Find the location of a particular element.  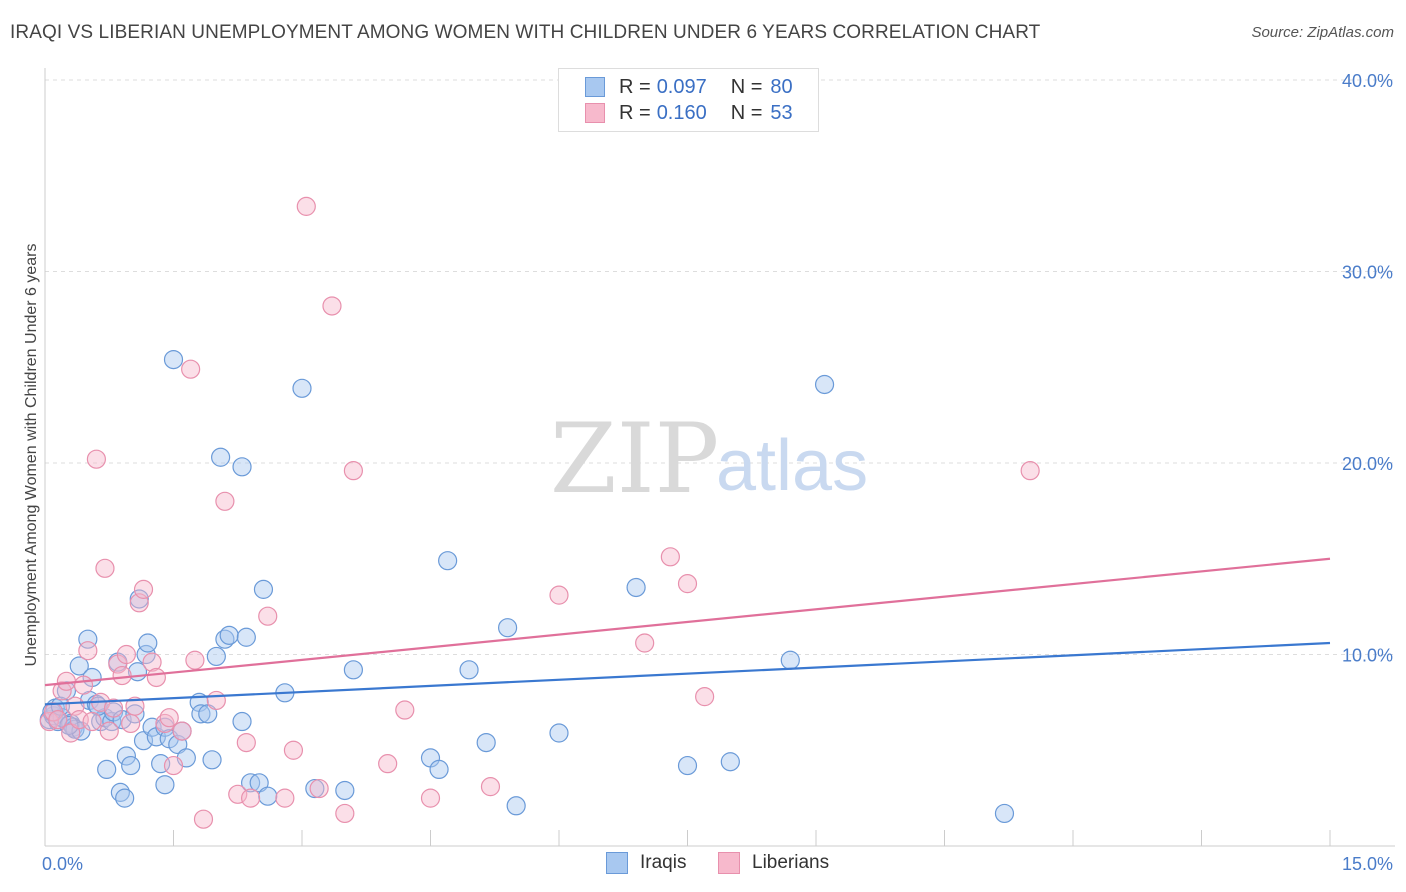

series-legend: Iraqis Liberians is located at coordinates (703, 865).